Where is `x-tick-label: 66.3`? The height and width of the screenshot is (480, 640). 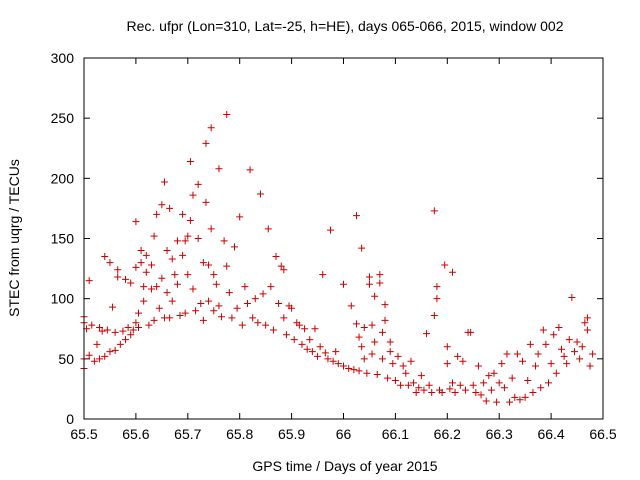 x-tick-label: 66.3 is located at coordinates (499, 434).